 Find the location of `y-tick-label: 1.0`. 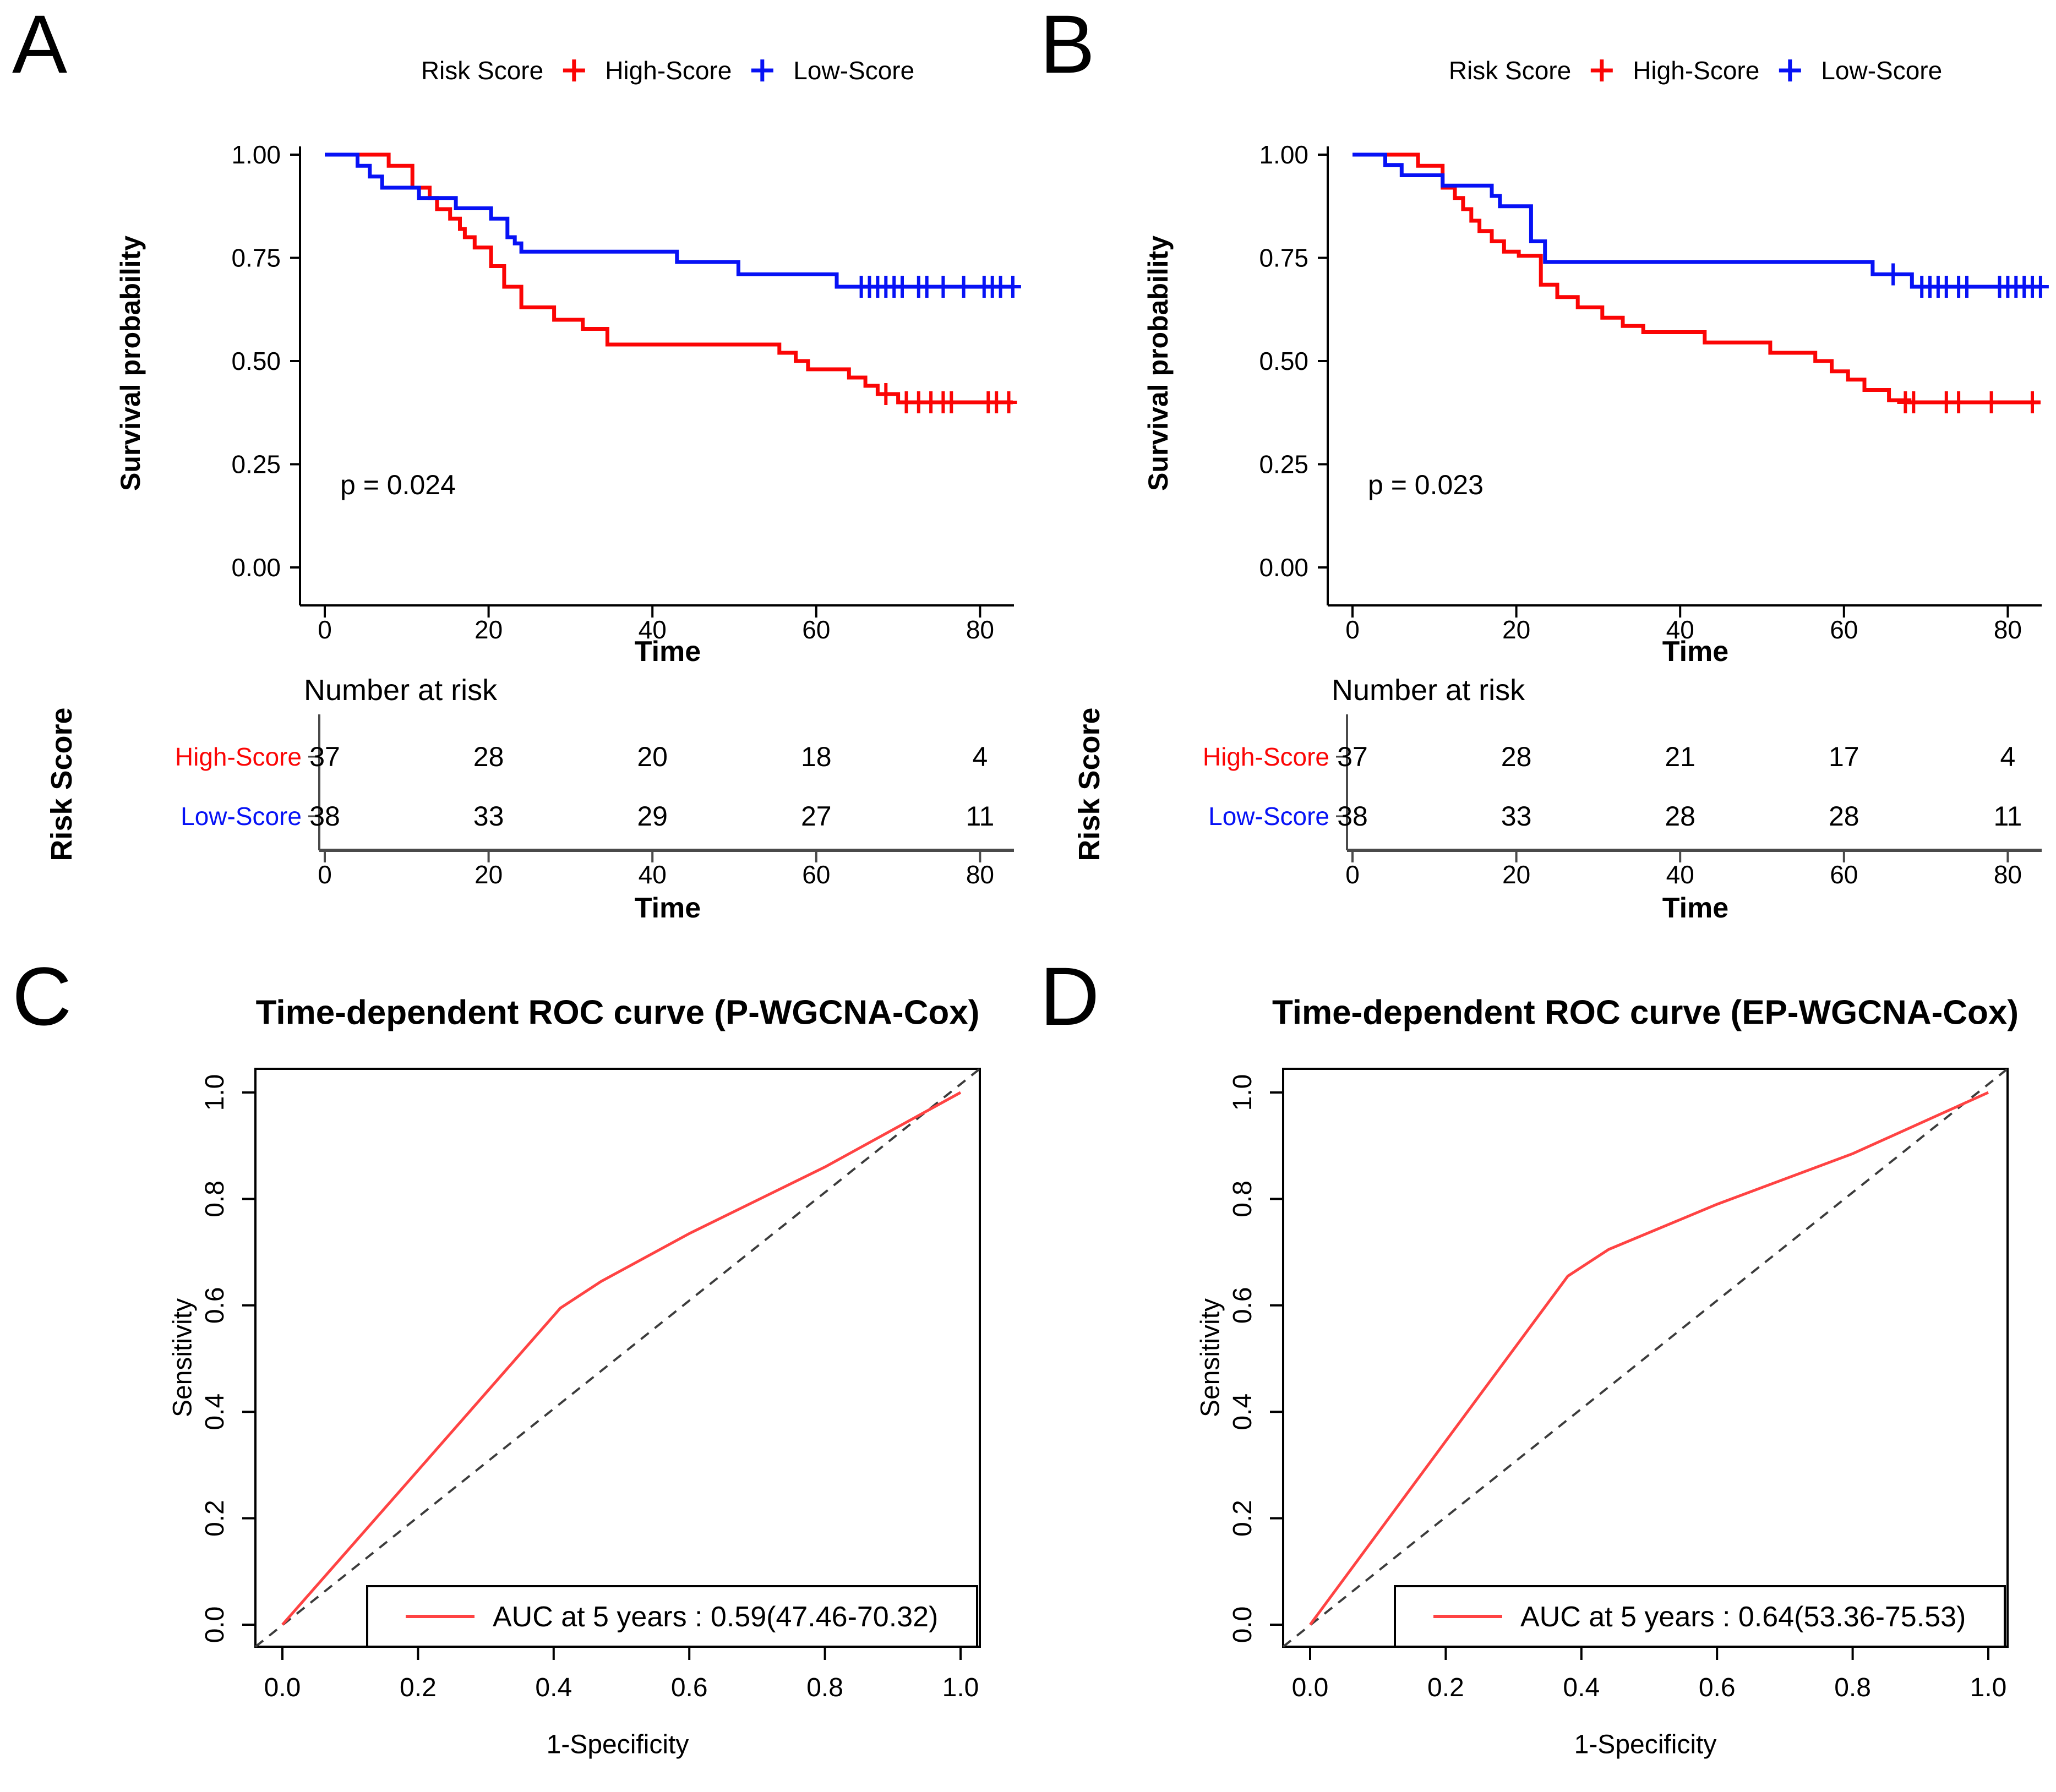

y-tick-label: 1.0 is located at coordinates (1242, 1092).